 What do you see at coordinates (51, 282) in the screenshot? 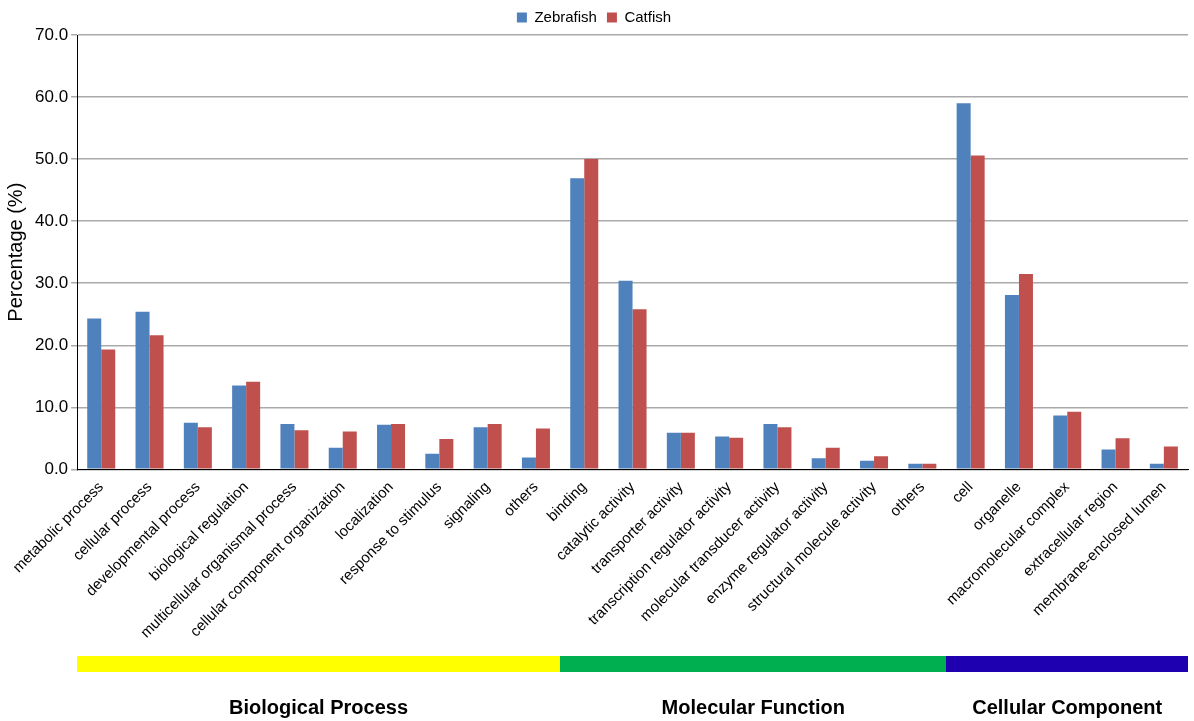
I see `y-tick-label: 30.0` at bounding box center [51, 282].